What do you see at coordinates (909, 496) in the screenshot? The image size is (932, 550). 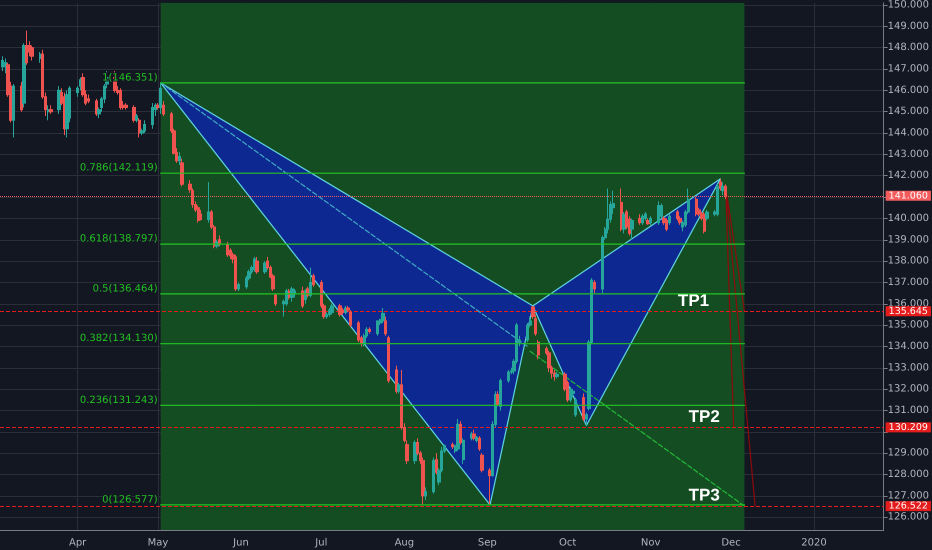 I see `y-tick-label: 127.000` at bounding box center [909, 496].